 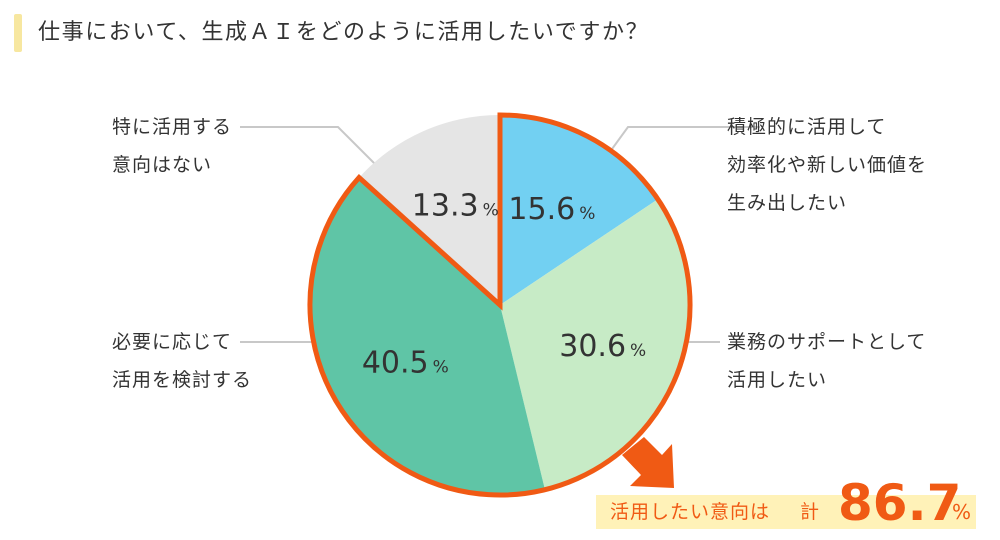 I want to click on label-line: 業務のサポートとして, so click(x=827, y=342).